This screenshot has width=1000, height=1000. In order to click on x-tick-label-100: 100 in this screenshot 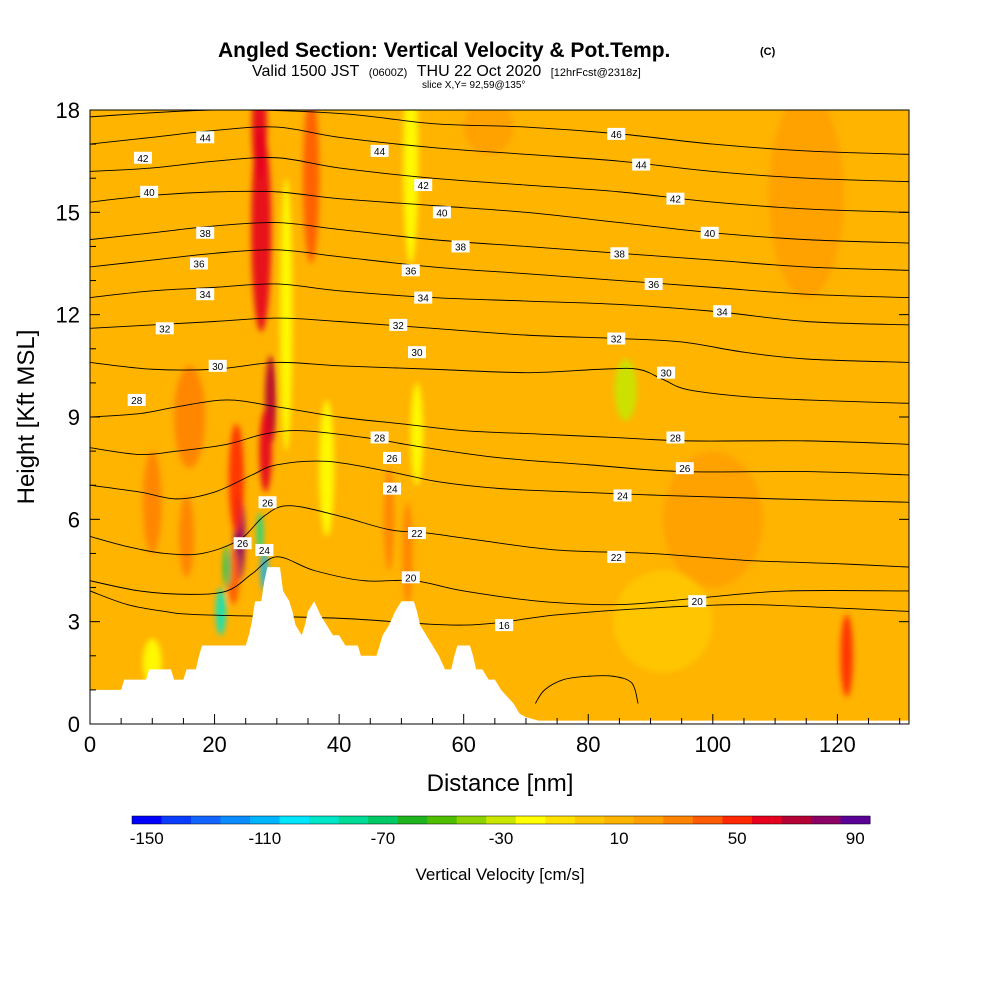, I will do `click(712, 744)`.